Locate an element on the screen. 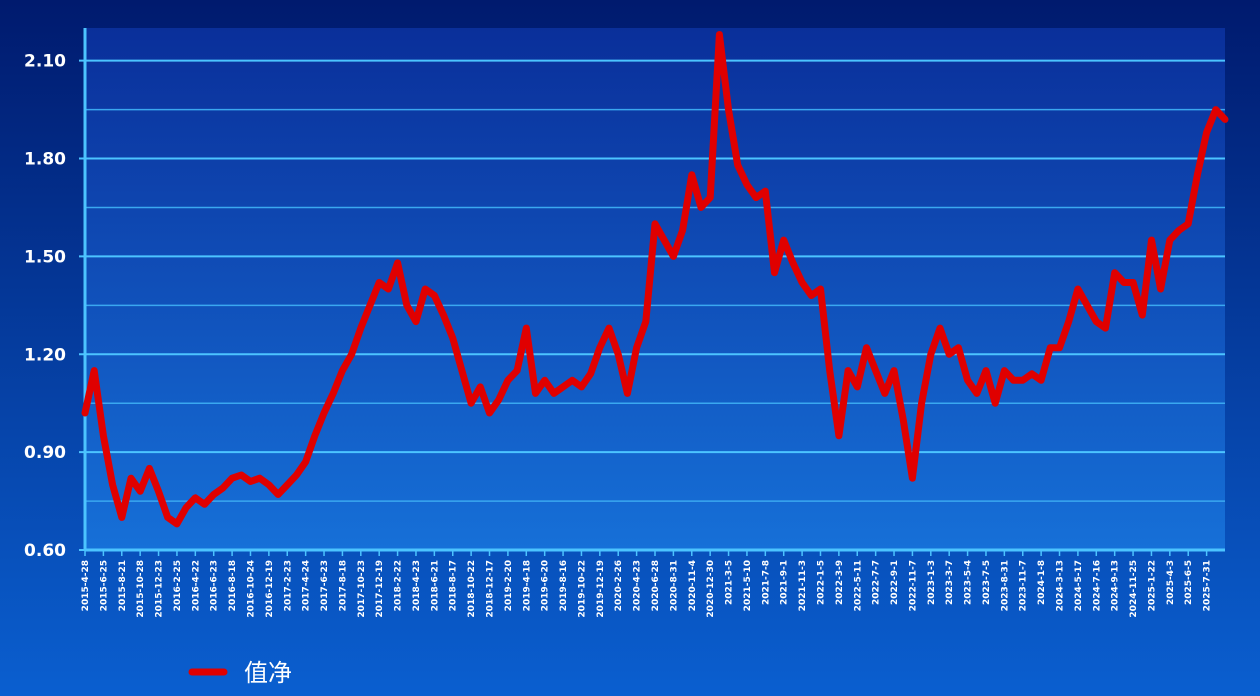 The image size is (1260, 696). x-tick-label: 2025-7-31 is located at coordinates (1208, 585).